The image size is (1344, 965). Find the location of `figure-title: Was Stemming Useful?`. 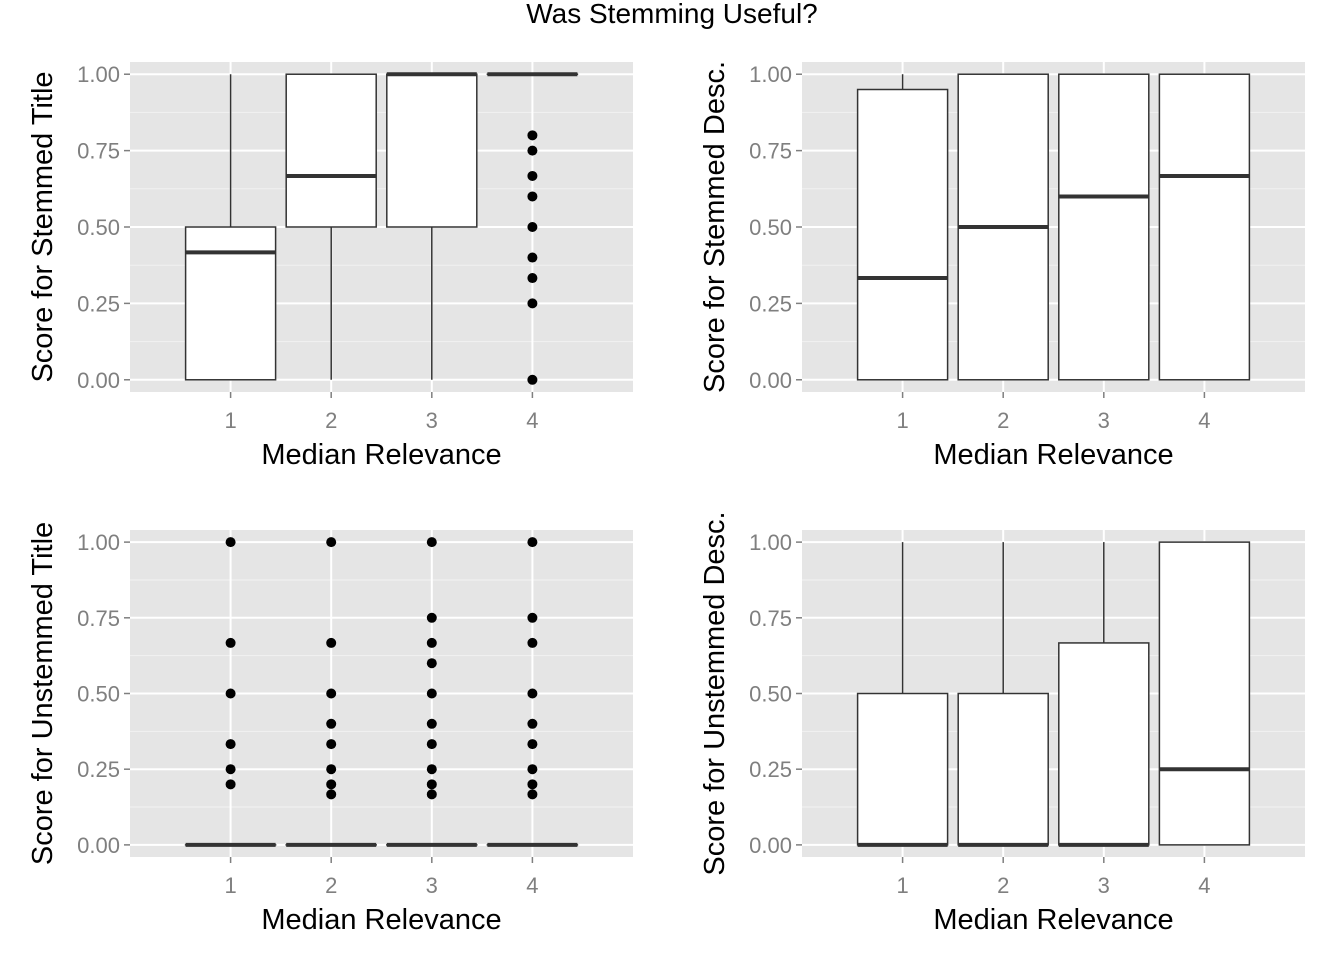

figure-title: Was Stemming Useful? is located at coordinates (672, 15).